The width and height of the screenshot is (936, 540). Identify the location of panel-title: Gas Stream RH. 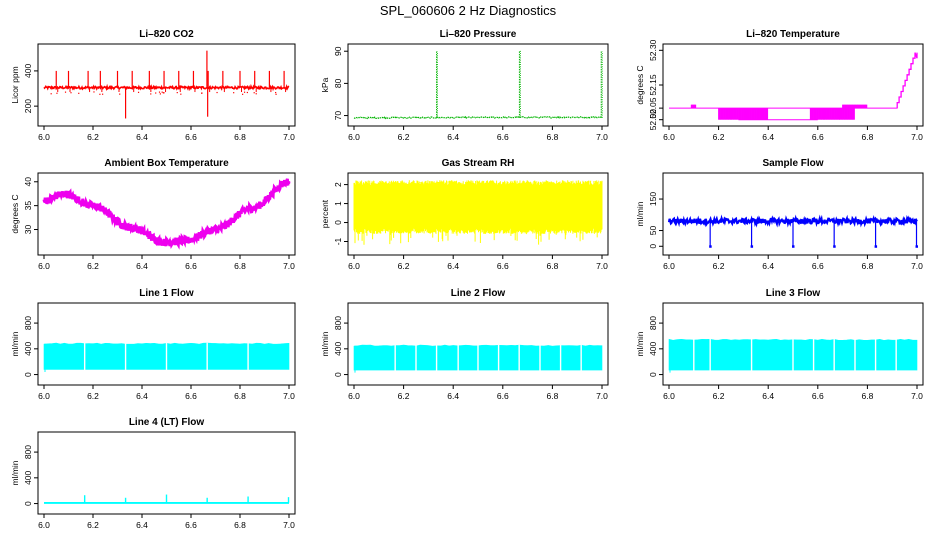
(478, 163).